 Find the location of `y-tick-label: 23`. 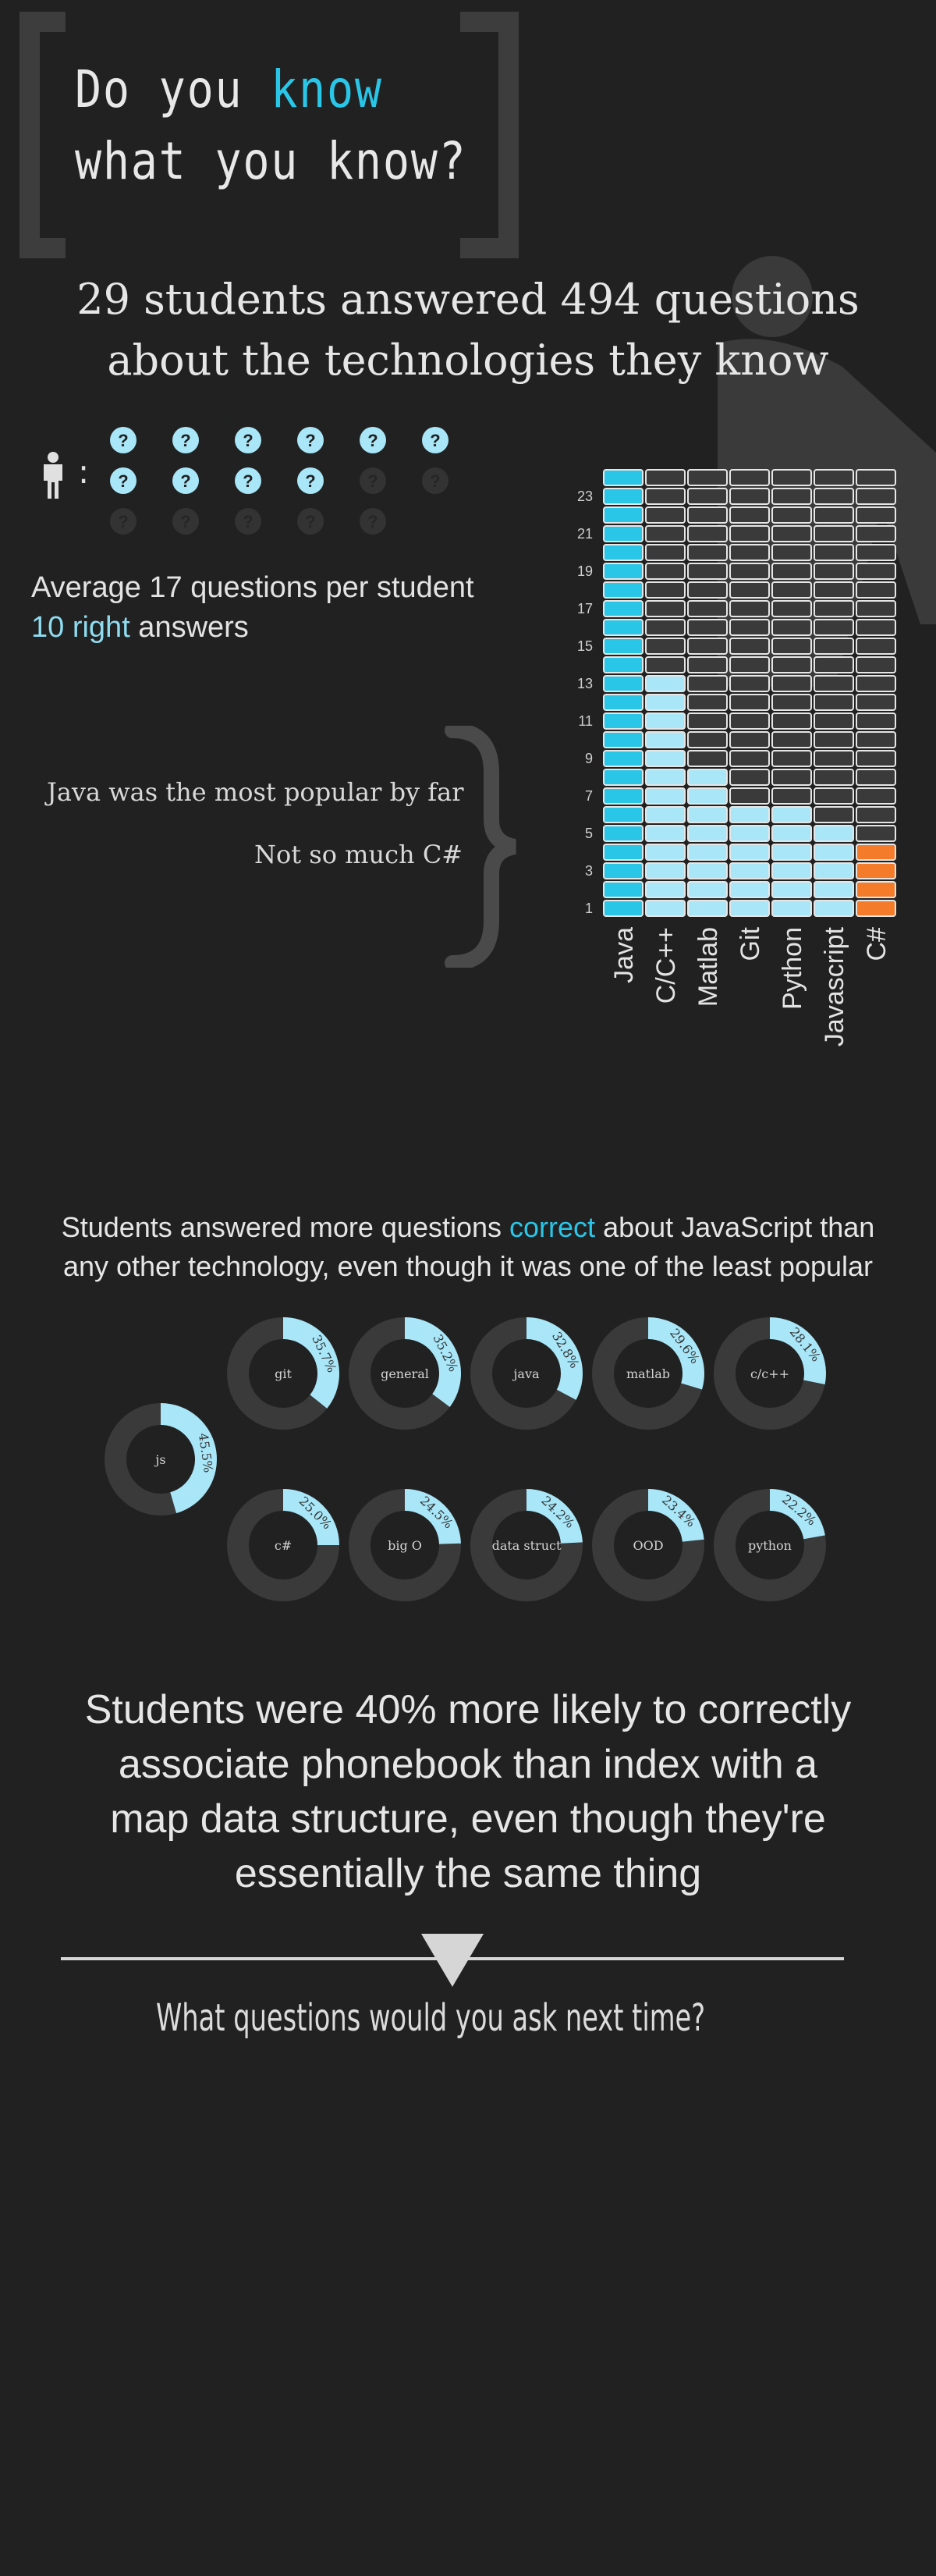

y-tick-label: 23 is located at coordinates (585, 497).